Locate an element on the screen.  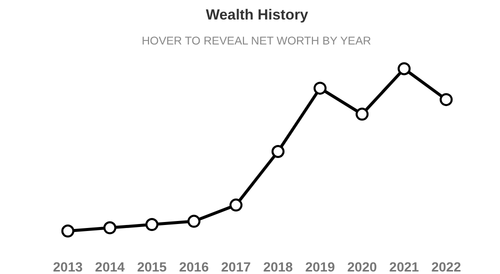
x-tick-label: 2022 is located at coordinates (446, 267).